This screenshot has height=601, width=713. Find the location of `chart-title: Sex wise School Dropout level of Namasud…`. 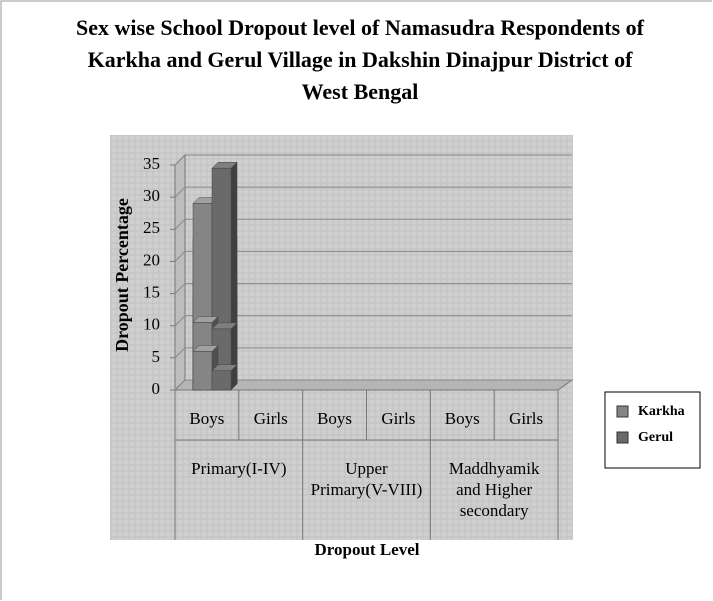

chart-title: Sex wise School Dropout level of Namasud… is located at coordinates (360, 59).